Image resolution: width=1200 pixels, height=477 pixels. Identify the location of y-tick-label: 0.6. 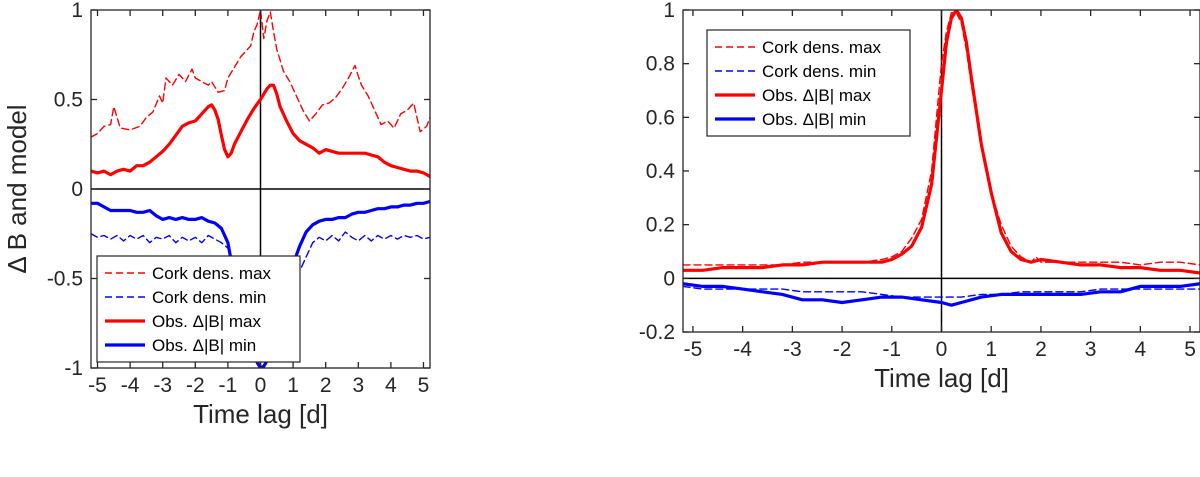
(660, 117).